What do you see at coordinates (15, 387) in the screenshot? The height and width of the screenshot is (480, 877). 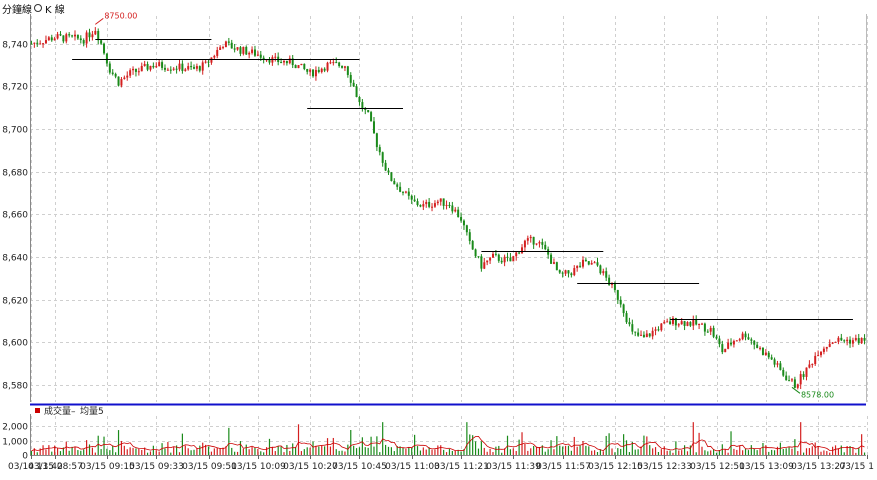 I see `price-tick-label: 8,580` at bounding box center [15, 387].